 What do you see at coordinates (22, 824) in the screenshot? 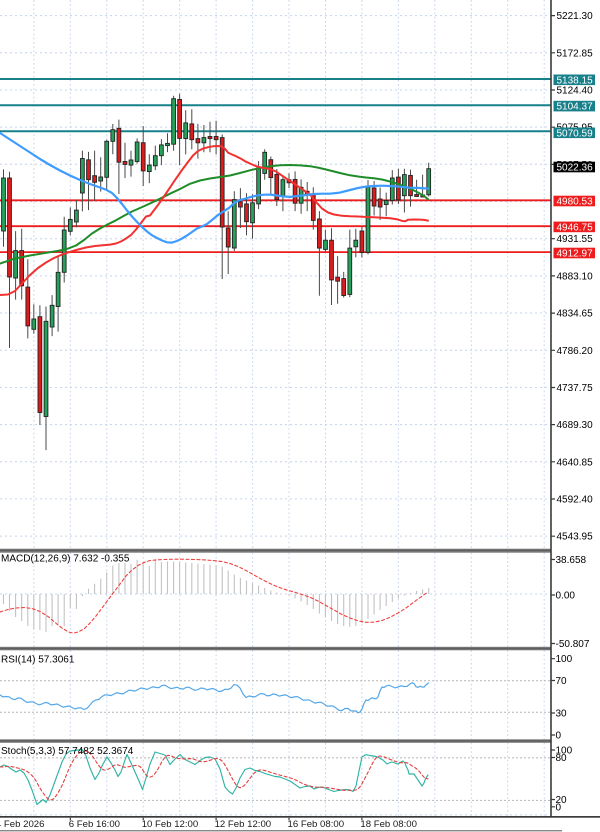
I see `svg-text: 4 Feb 2026` at bounding box center [22, 824].